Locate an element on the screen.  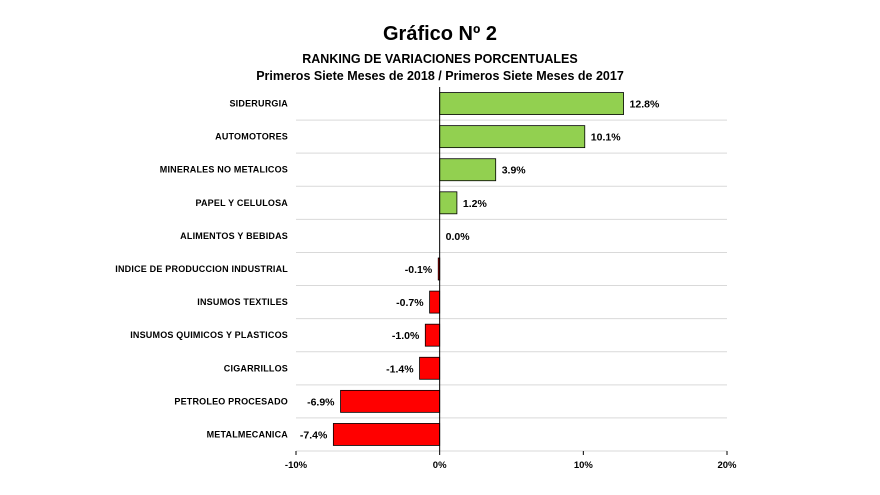
category-label: ALIMENTOS Y BEBIDAS is located at coordinates (234, 236).